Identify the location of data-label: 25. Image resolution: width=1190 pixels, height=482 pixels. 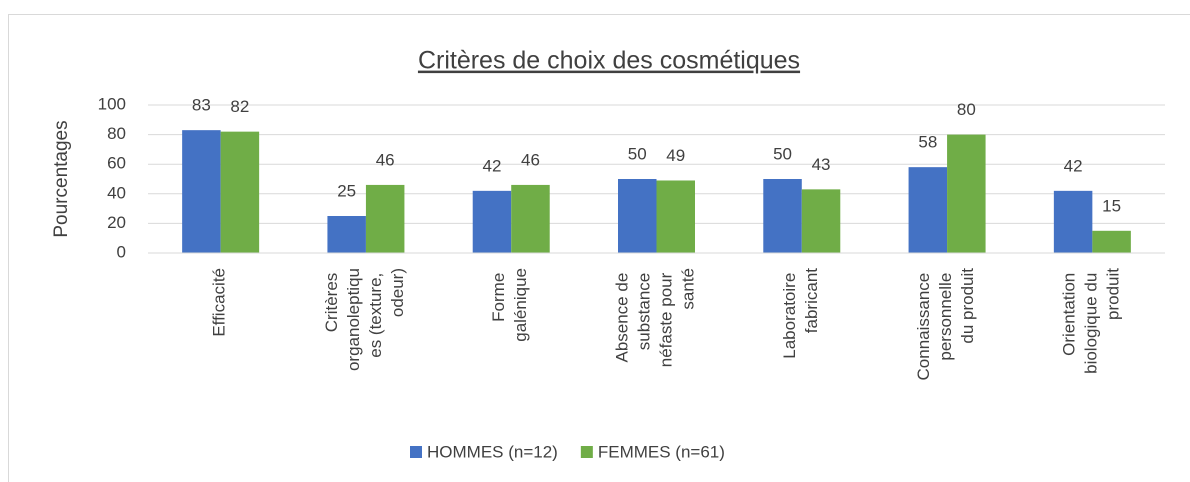
(346, 190).